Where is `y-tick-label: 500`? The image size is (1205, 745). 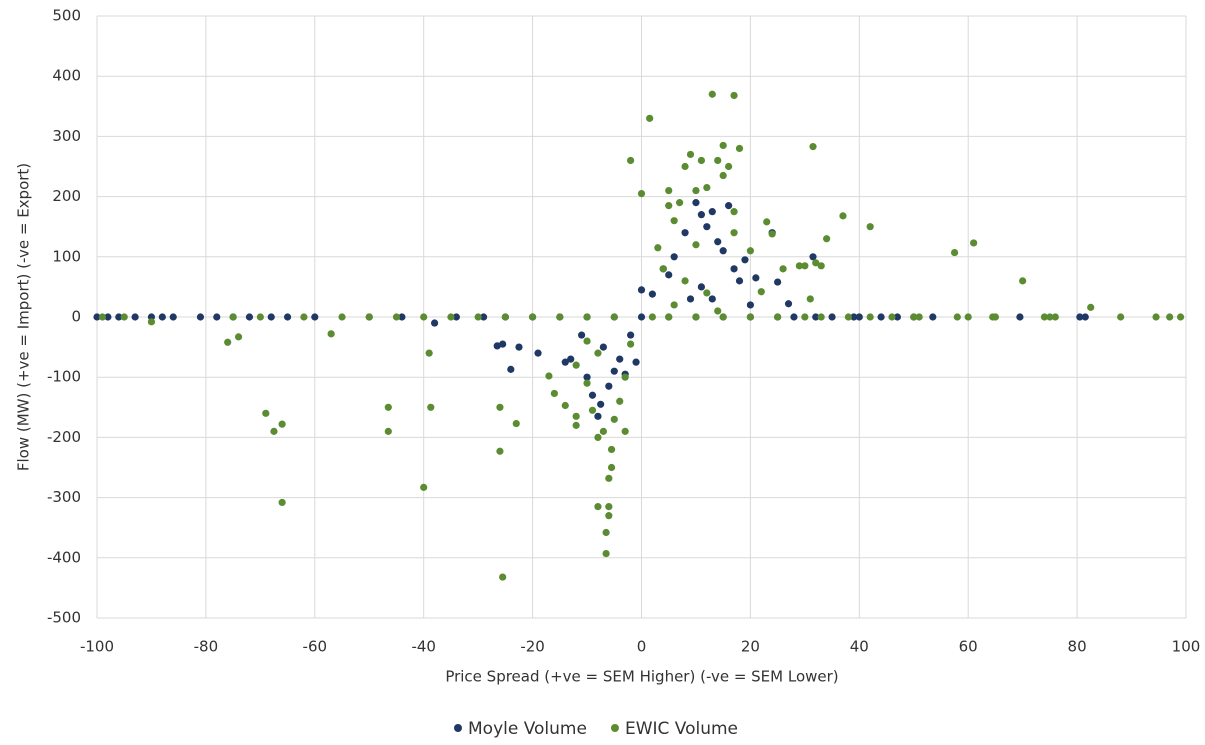 y-tick-label: 500 is located at coordinates (66, 16).